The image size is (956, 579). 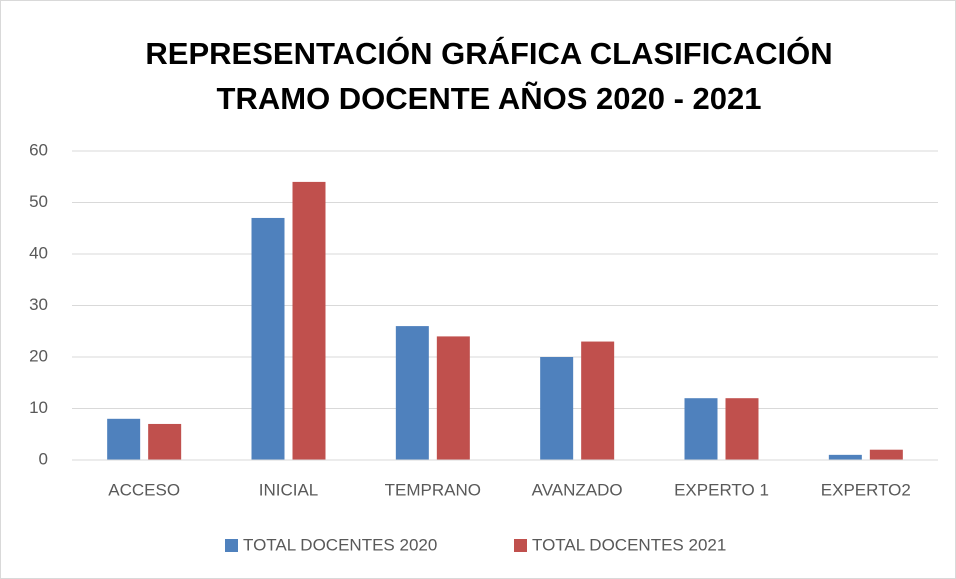 I want to click on legend-label: TOTAL DOCENTES 2020, so click(x=340, y=544).